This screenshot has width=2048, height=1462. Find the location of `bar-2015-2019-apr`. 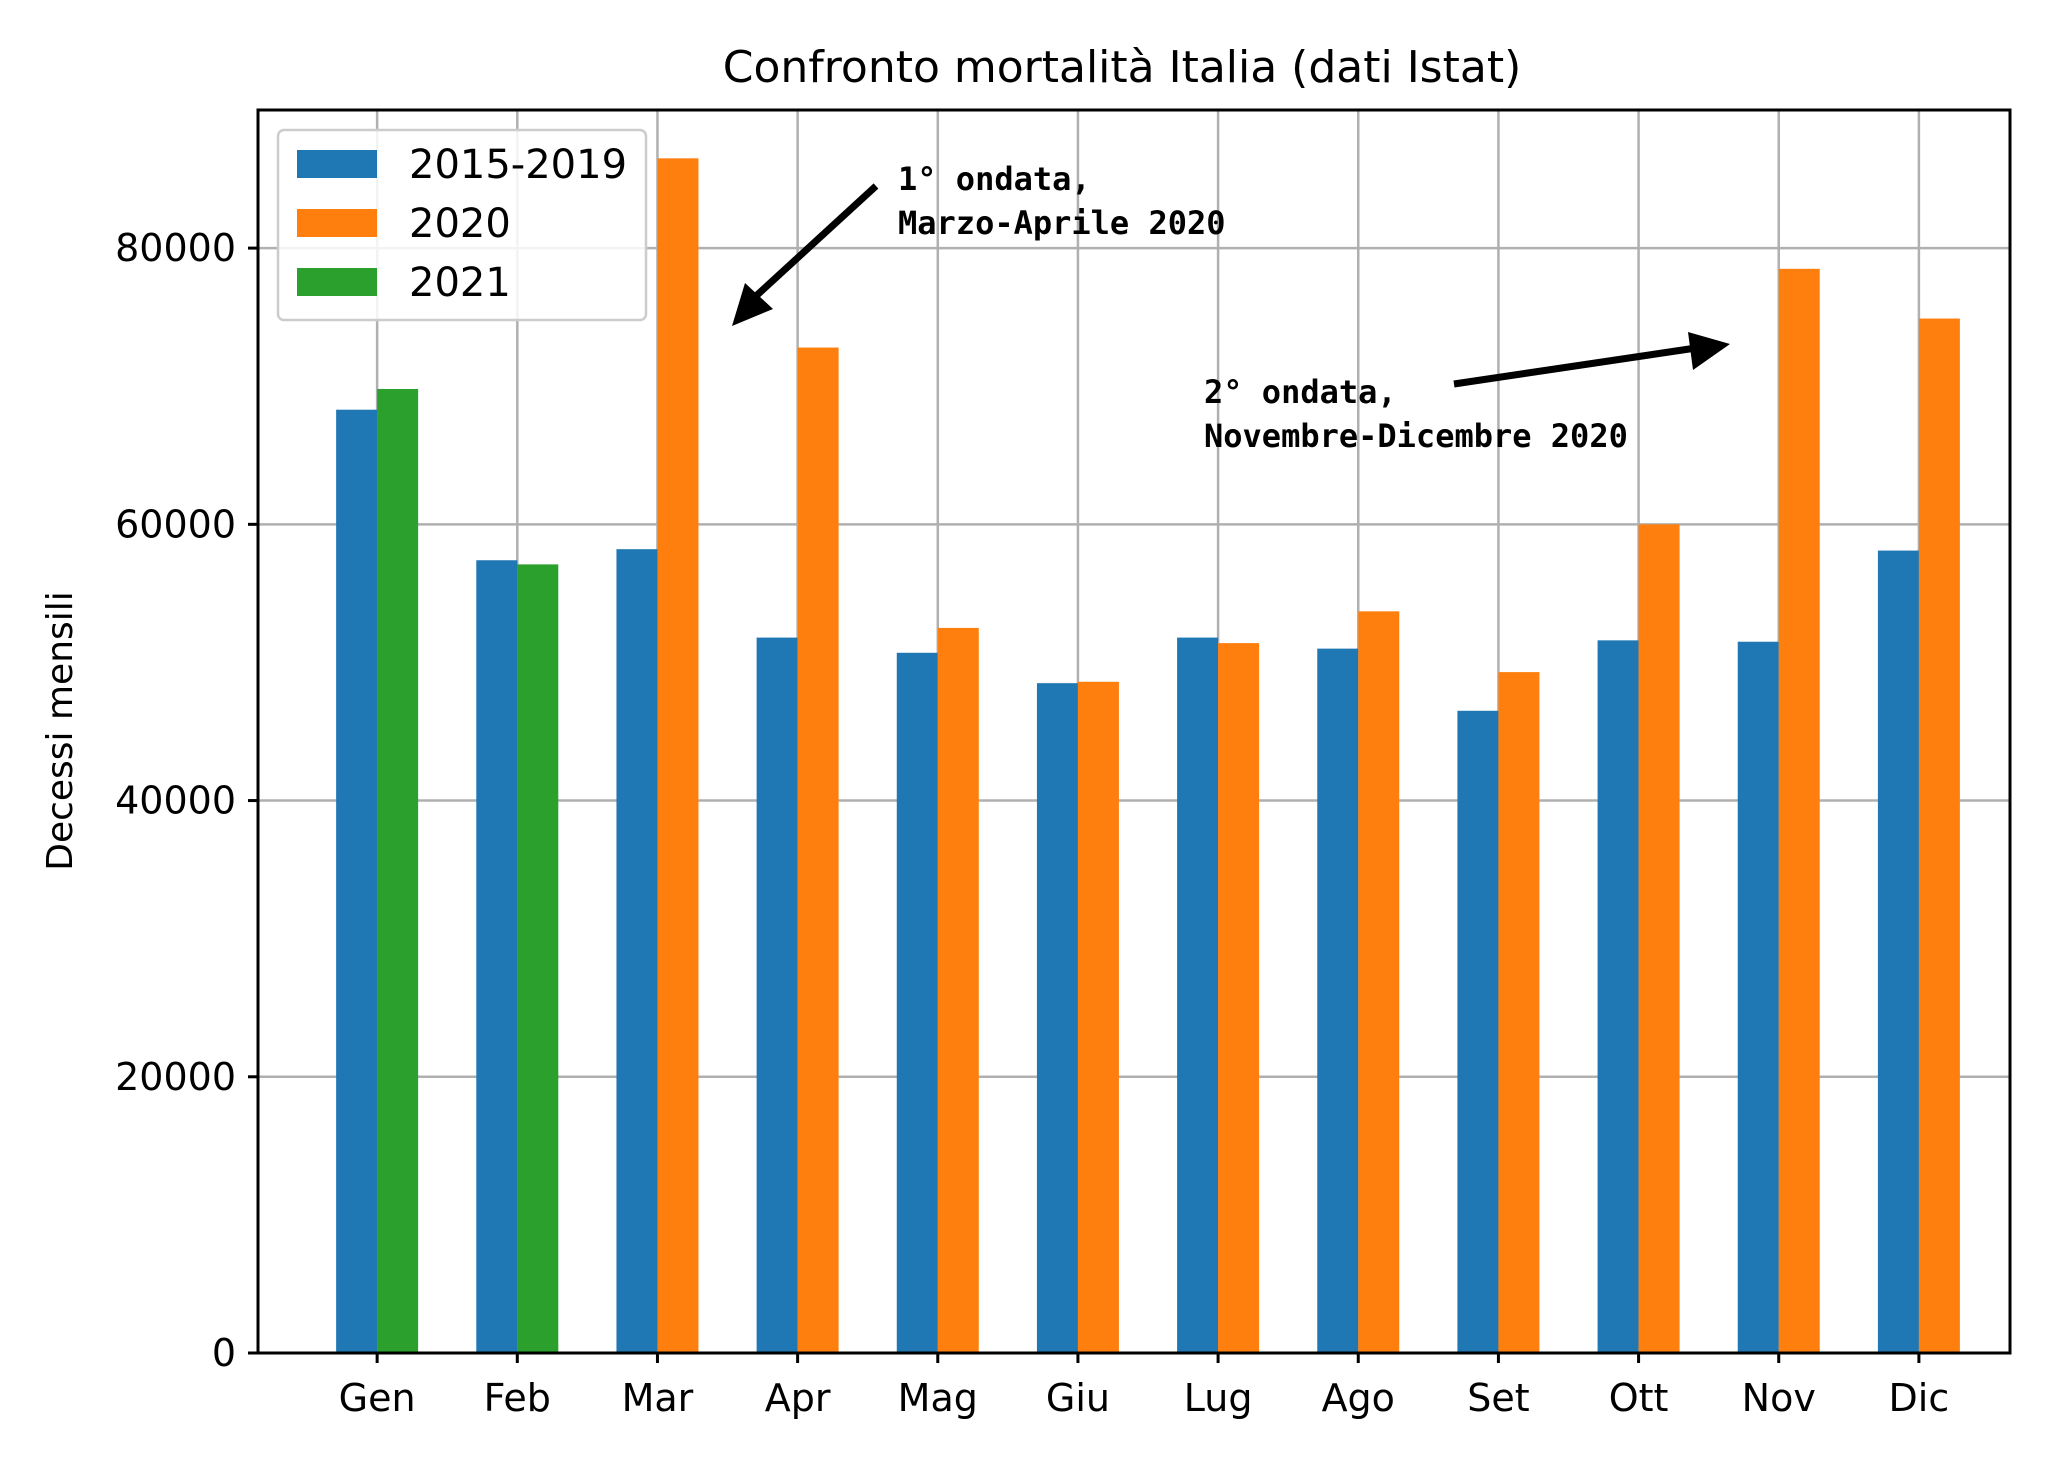

bar-2015-2019-apr is located at coordinates (777, 995).